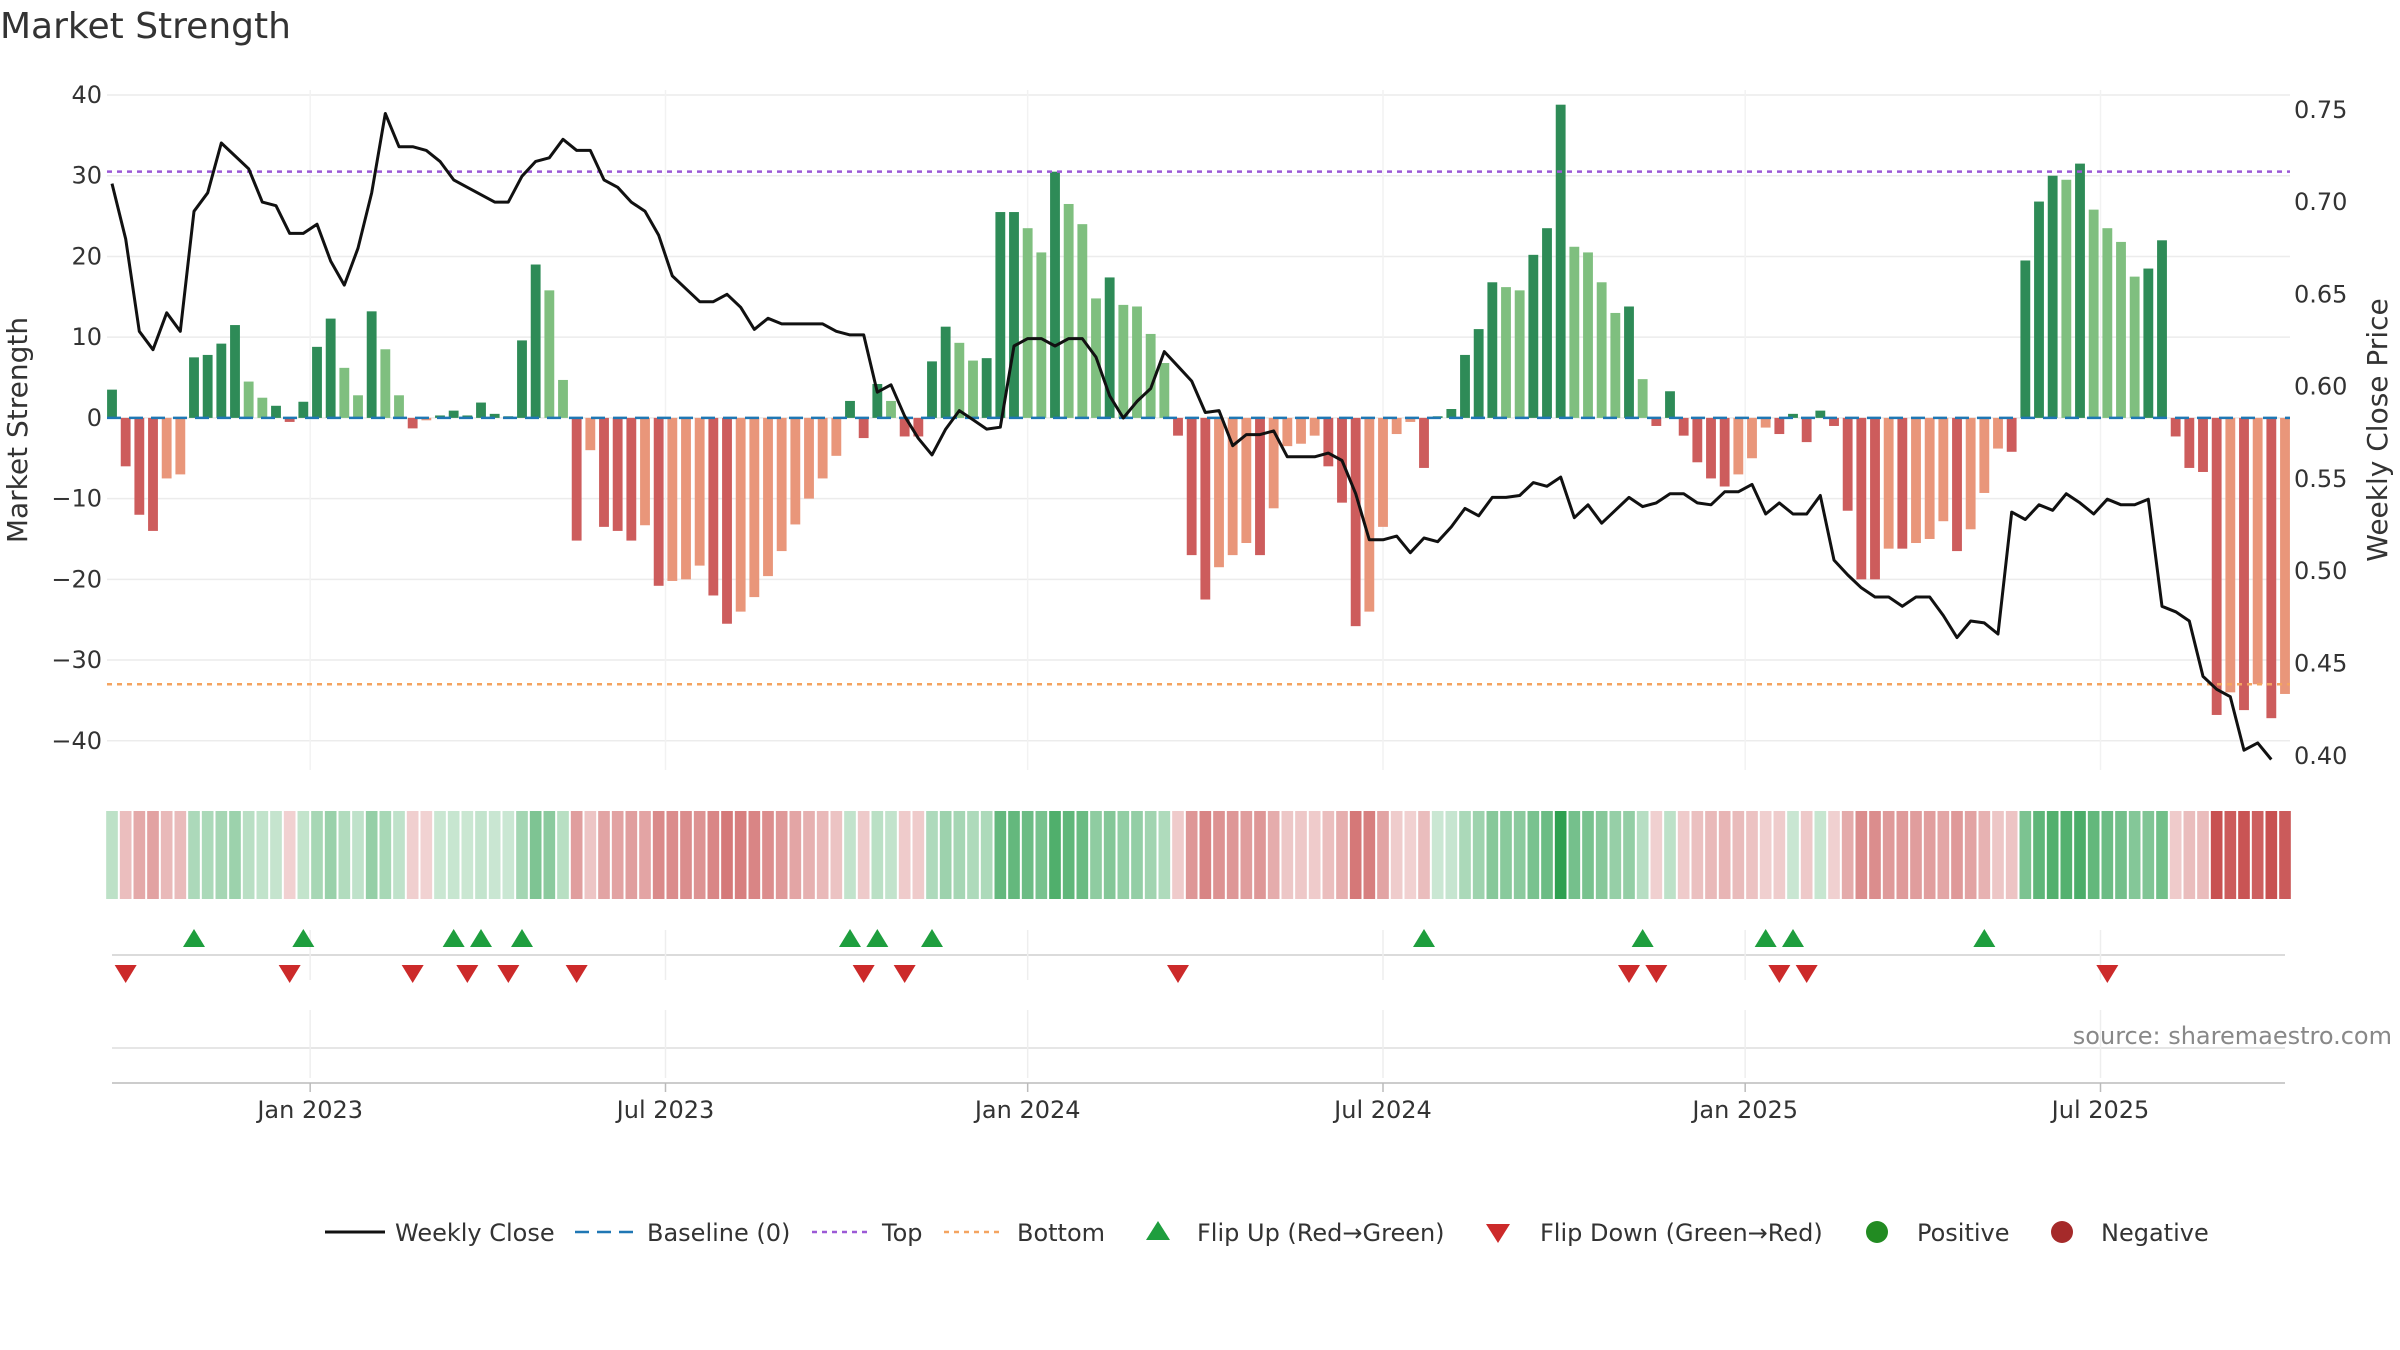  I want to click on right-tick-label: 0.75, so click(2320, 110).